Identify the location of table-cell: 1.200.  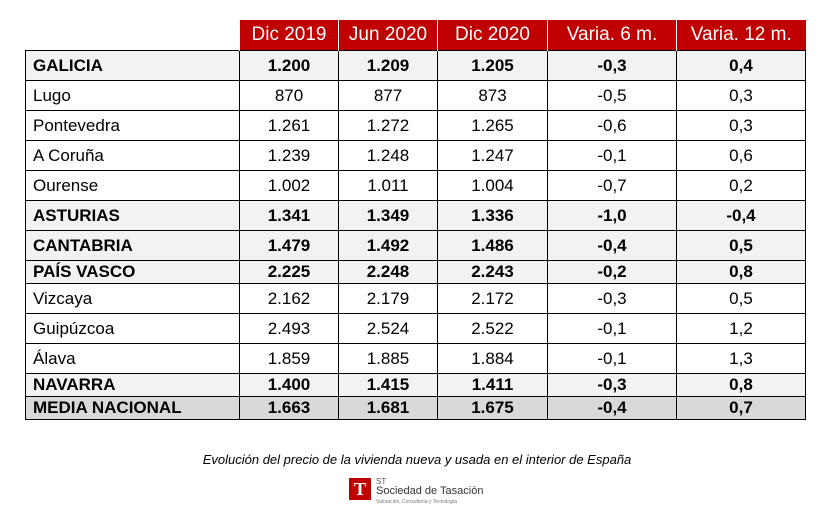
(289, 65).